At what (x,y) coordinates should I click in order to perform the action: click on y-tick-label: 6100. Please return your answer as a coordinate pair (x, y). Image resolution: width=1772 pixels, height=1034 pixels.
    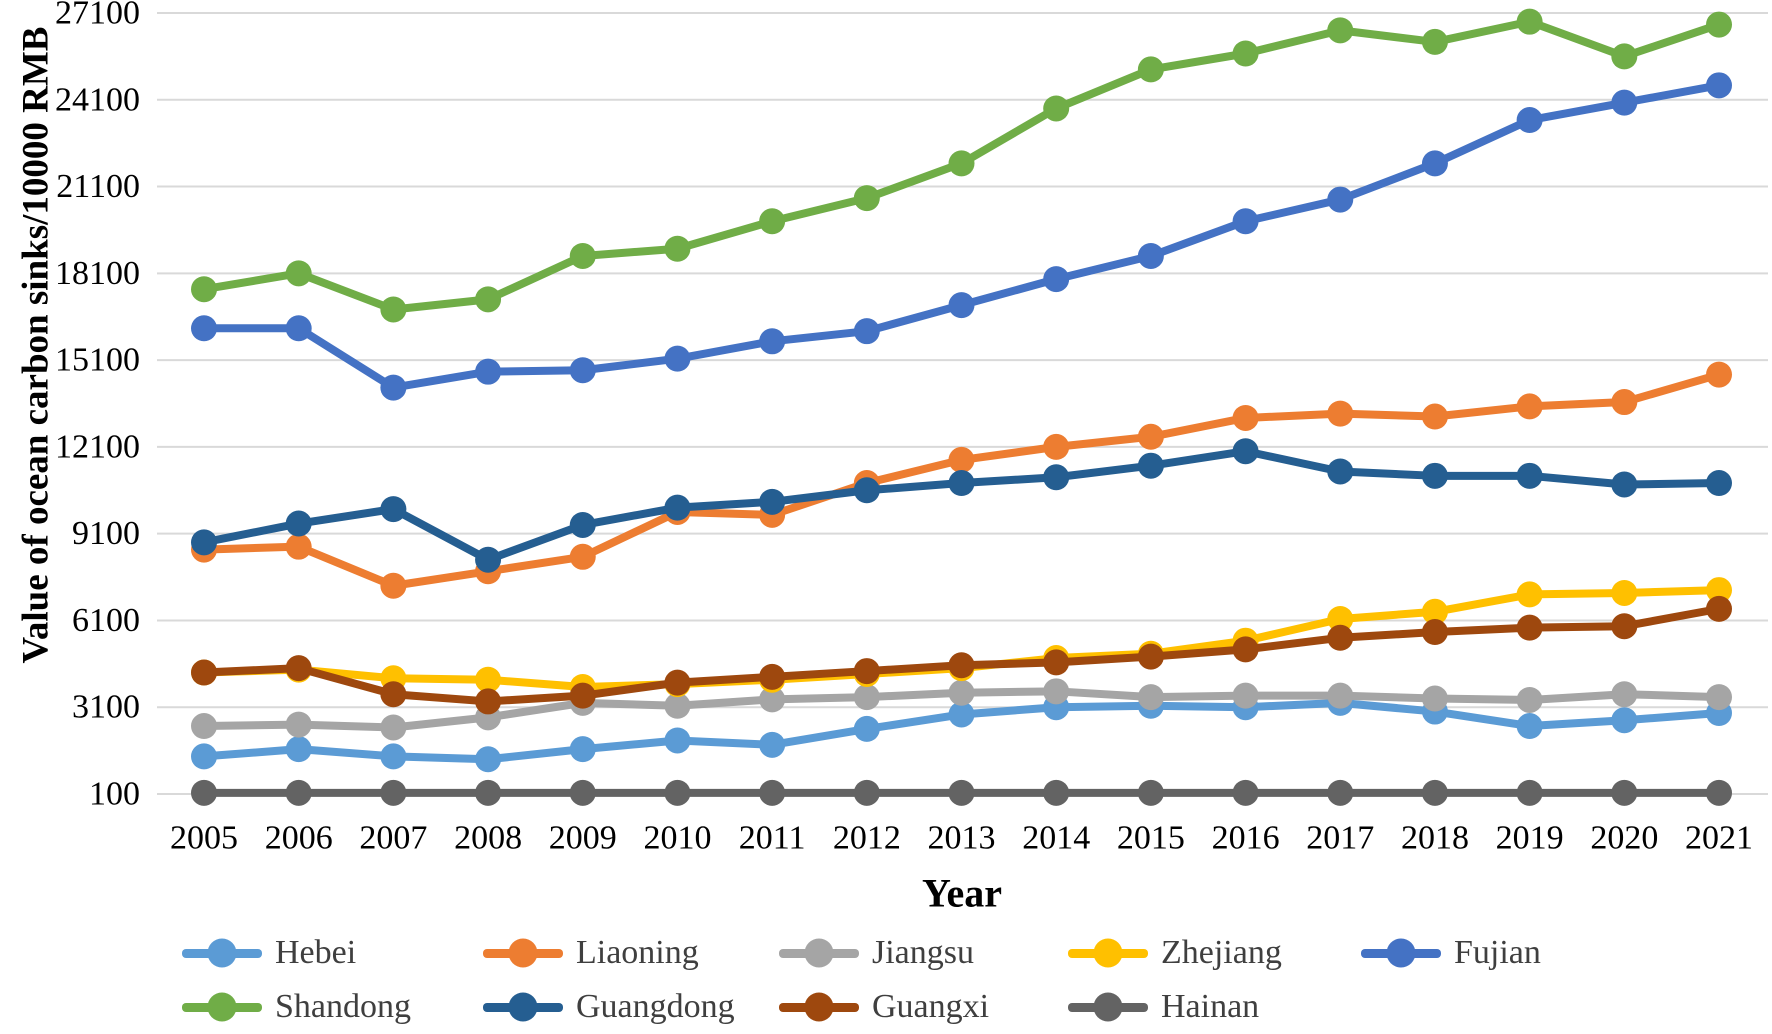
    Looking at the image, I should click on (106, 620).